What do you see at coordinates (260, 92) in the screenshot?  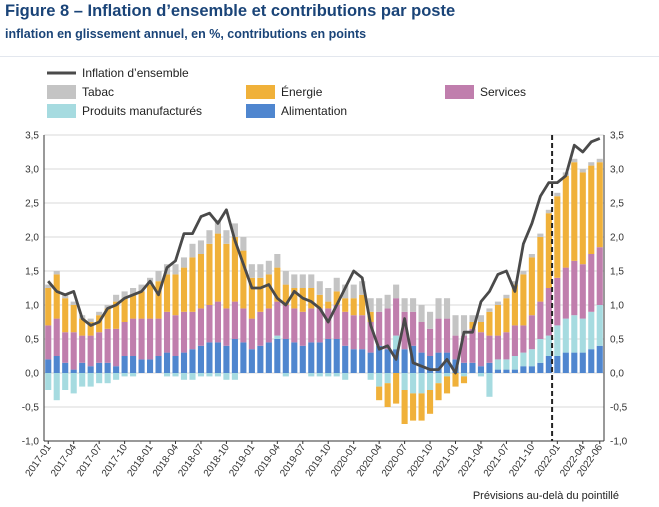 I see `legend-swatch-energie` at bounding box center [260, 92].